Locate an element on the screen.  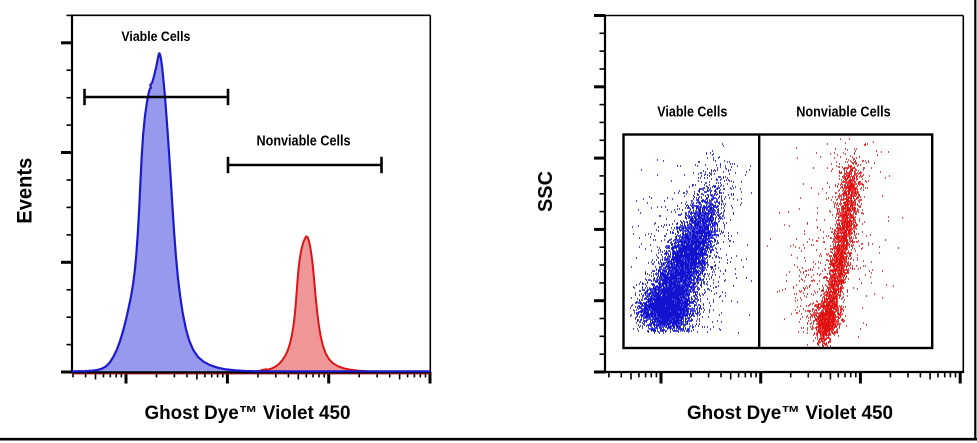
svg-text: Events is located at coordinates (24, 191).